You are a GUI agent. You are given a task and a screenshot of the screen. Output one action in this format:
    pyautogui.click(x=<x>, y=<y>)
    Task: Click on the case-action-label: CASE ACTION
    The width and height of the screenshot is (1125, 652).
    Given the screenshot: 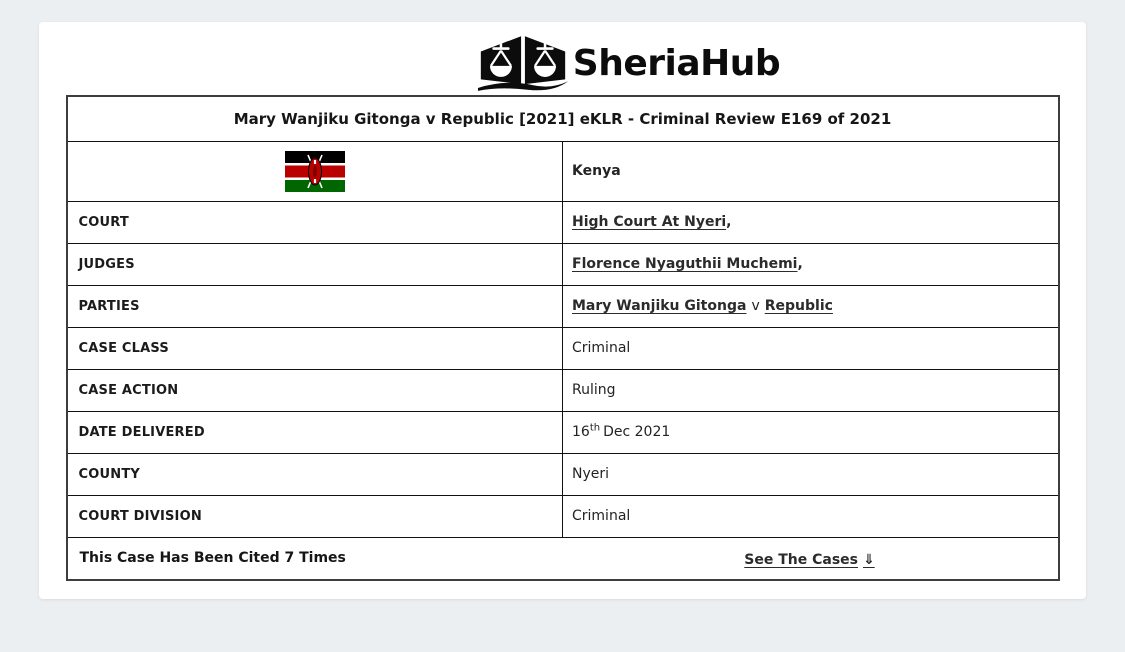 What is the action you would take?
    pyautogui.click(x=314, y=390)
    